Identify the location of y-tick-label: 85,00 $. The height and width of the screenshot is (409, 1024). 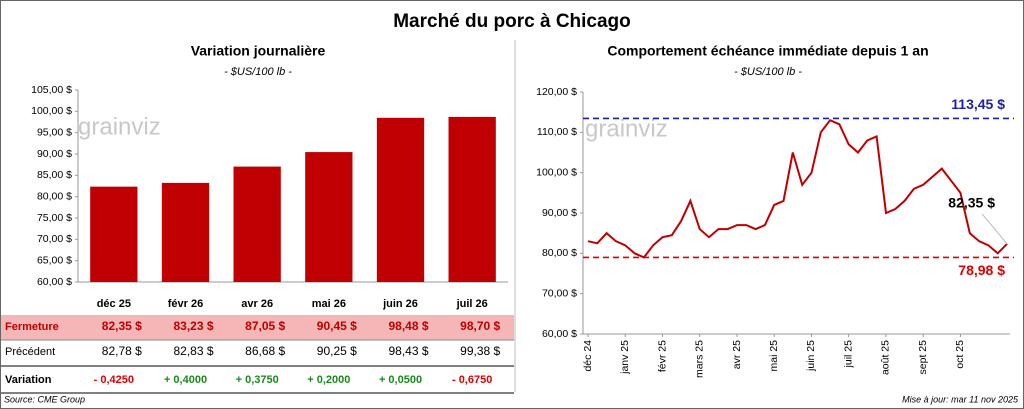
(54, 175).